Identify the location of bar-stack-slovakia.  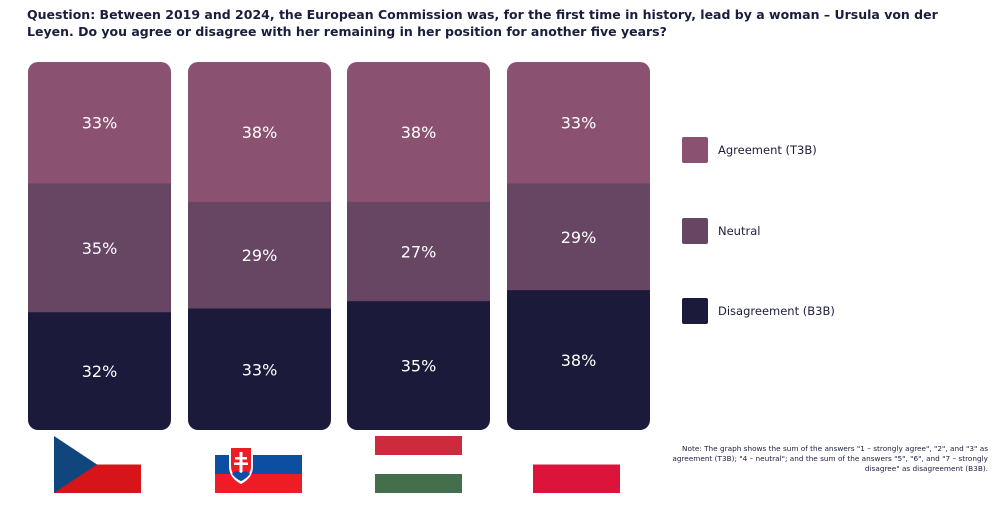
(259, 246).